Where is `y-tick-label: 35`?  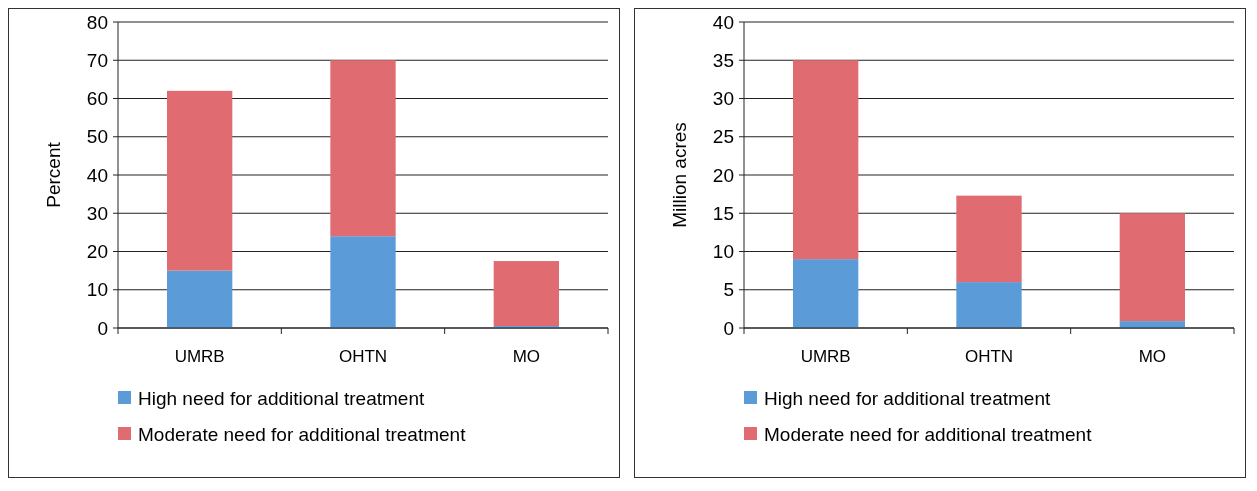
y-tick-label: 35 is located at coordinates (723, 60).